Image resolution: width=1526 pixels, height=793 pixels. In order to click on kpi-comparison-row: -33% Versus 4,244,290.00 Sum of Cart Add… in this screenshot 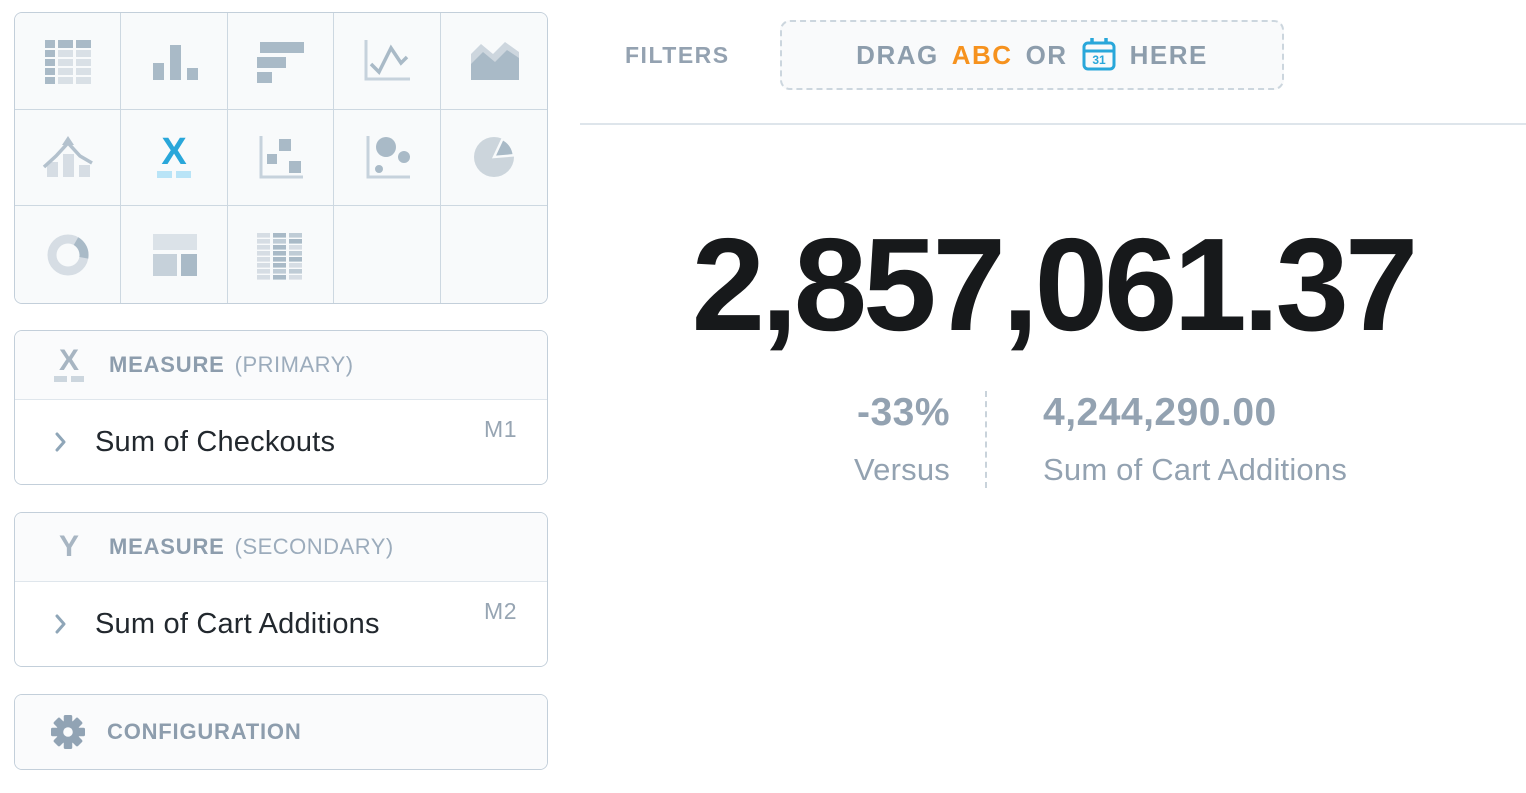, I will do `click(1053, 439)`.